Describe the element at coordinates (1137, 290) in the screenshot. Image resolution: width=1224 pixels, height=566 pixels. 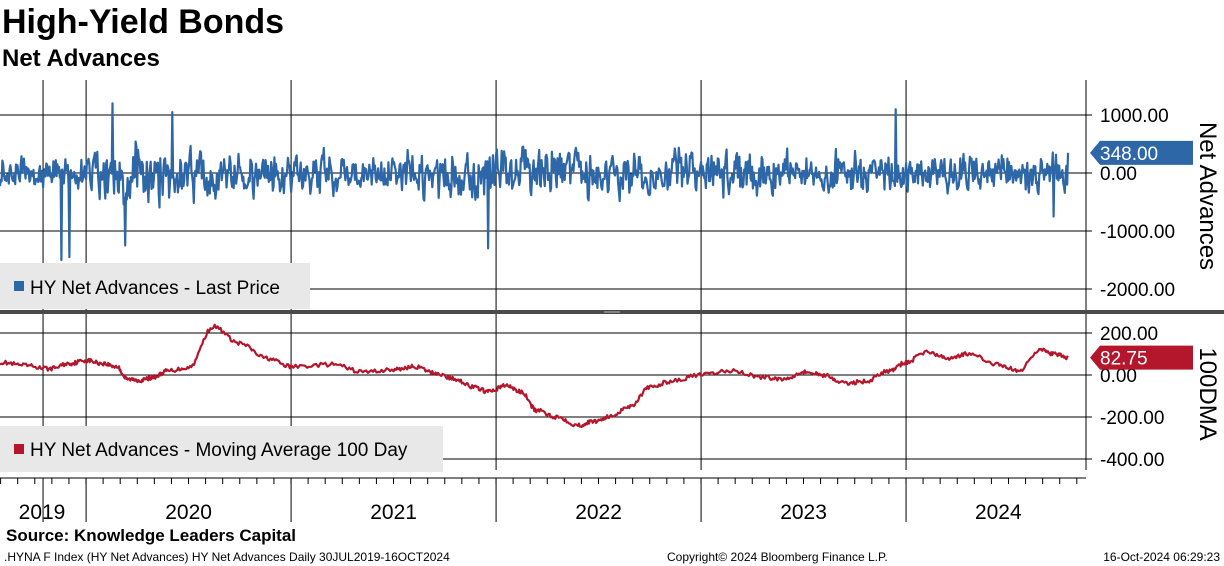
I see `top-tick-label-3: -2000.00` at that location.